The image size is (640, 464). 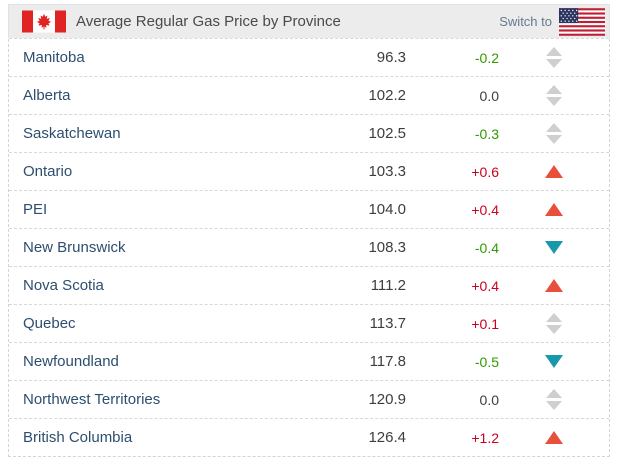 What do you see at coordinates (387, 361) in the screenshot?
I see `price-value: 117.8` at bounding box center [387, 361].